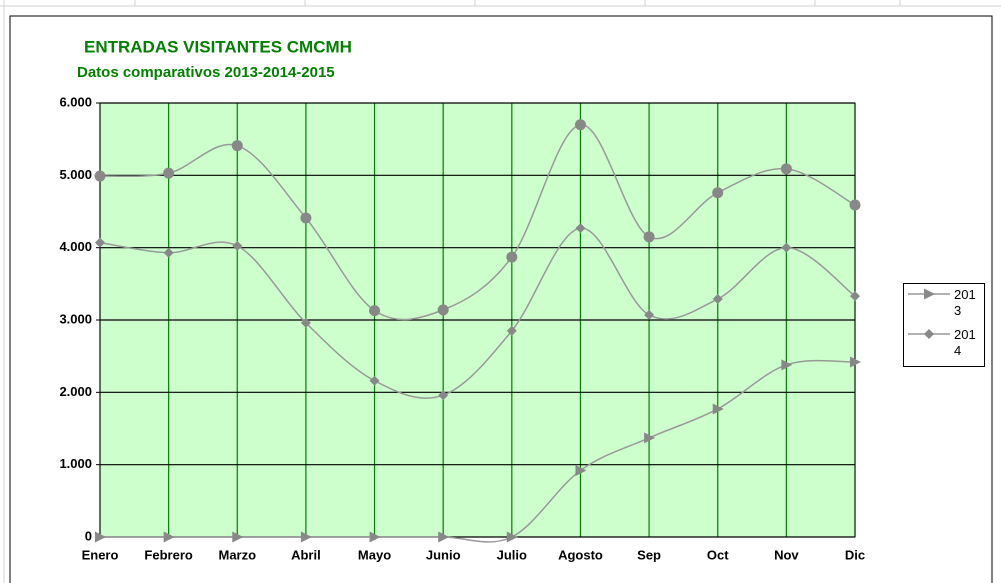  What do you see at coordinates (206, 72) in the screenshot?
I see `chart-subtitle: Datos comparativos 2013-2014-2015` at bounding box center [206, 72].